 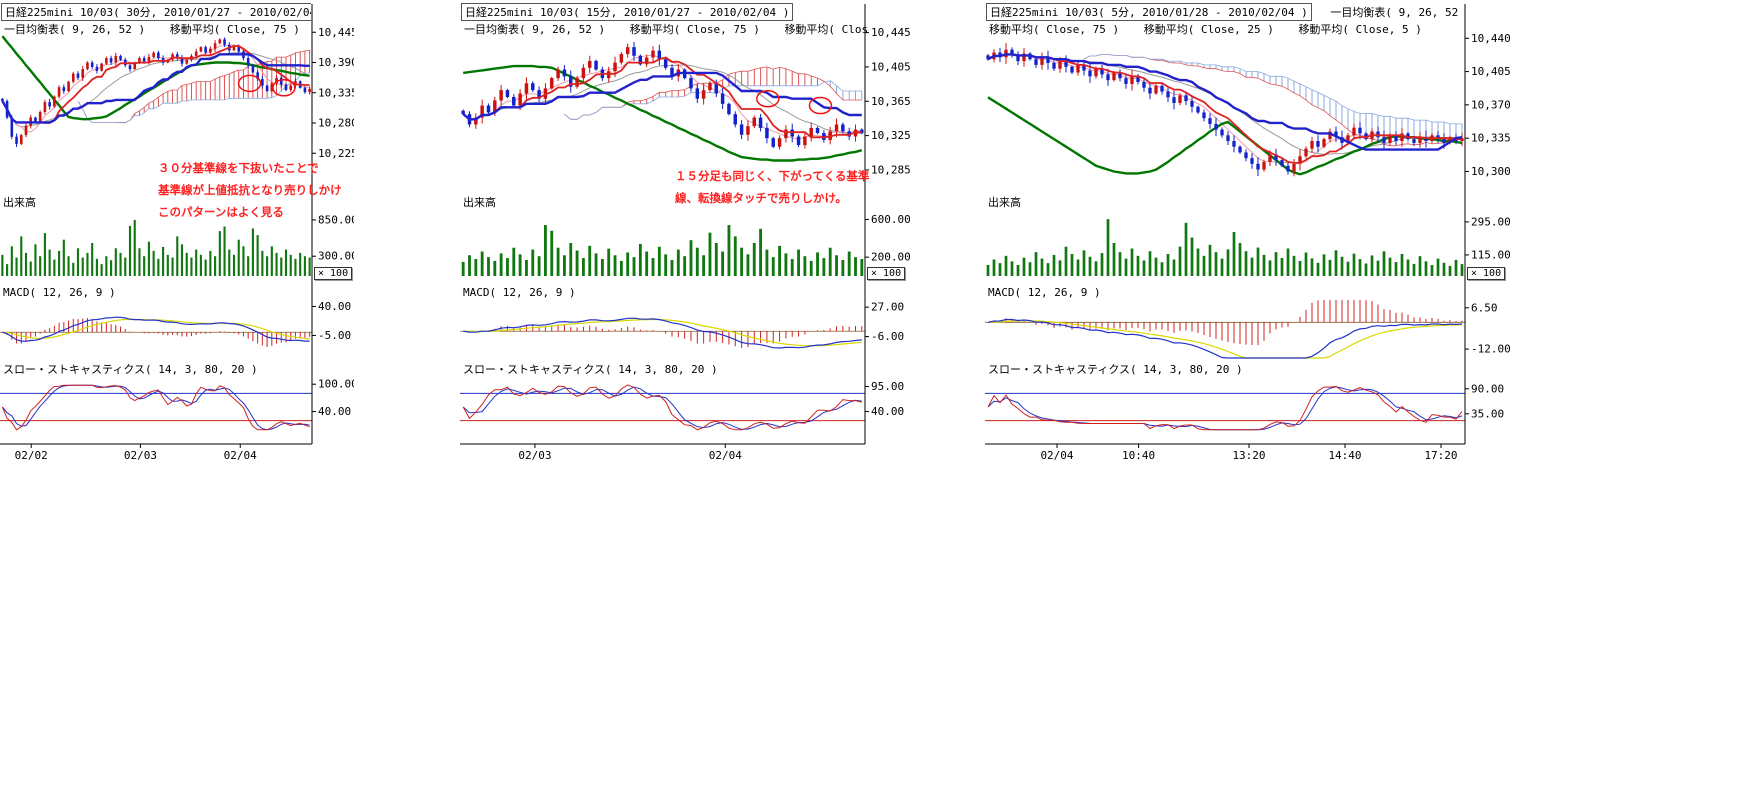 I want to click on svg-text: 6.50, so click(x=1484, y=307).